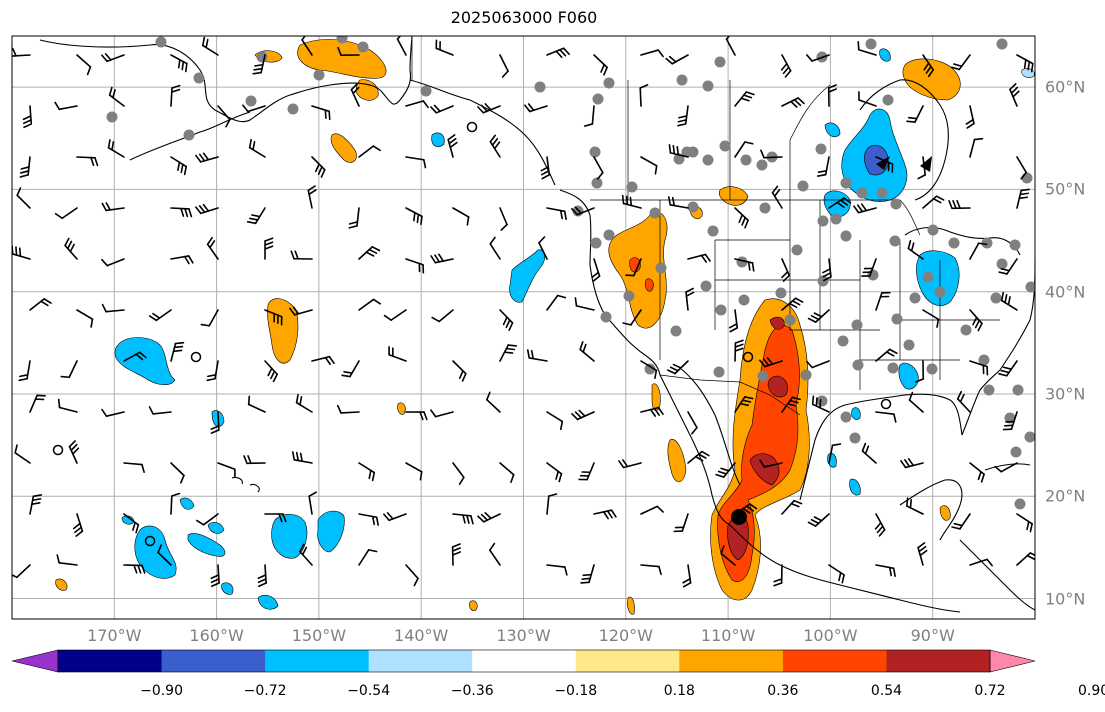 This screenshot has height=712, width=1105. What do you see at coordinates (904, 140) in the screenshot?
I see `coastline-hudson-bay` at bounding box center [904, 140].